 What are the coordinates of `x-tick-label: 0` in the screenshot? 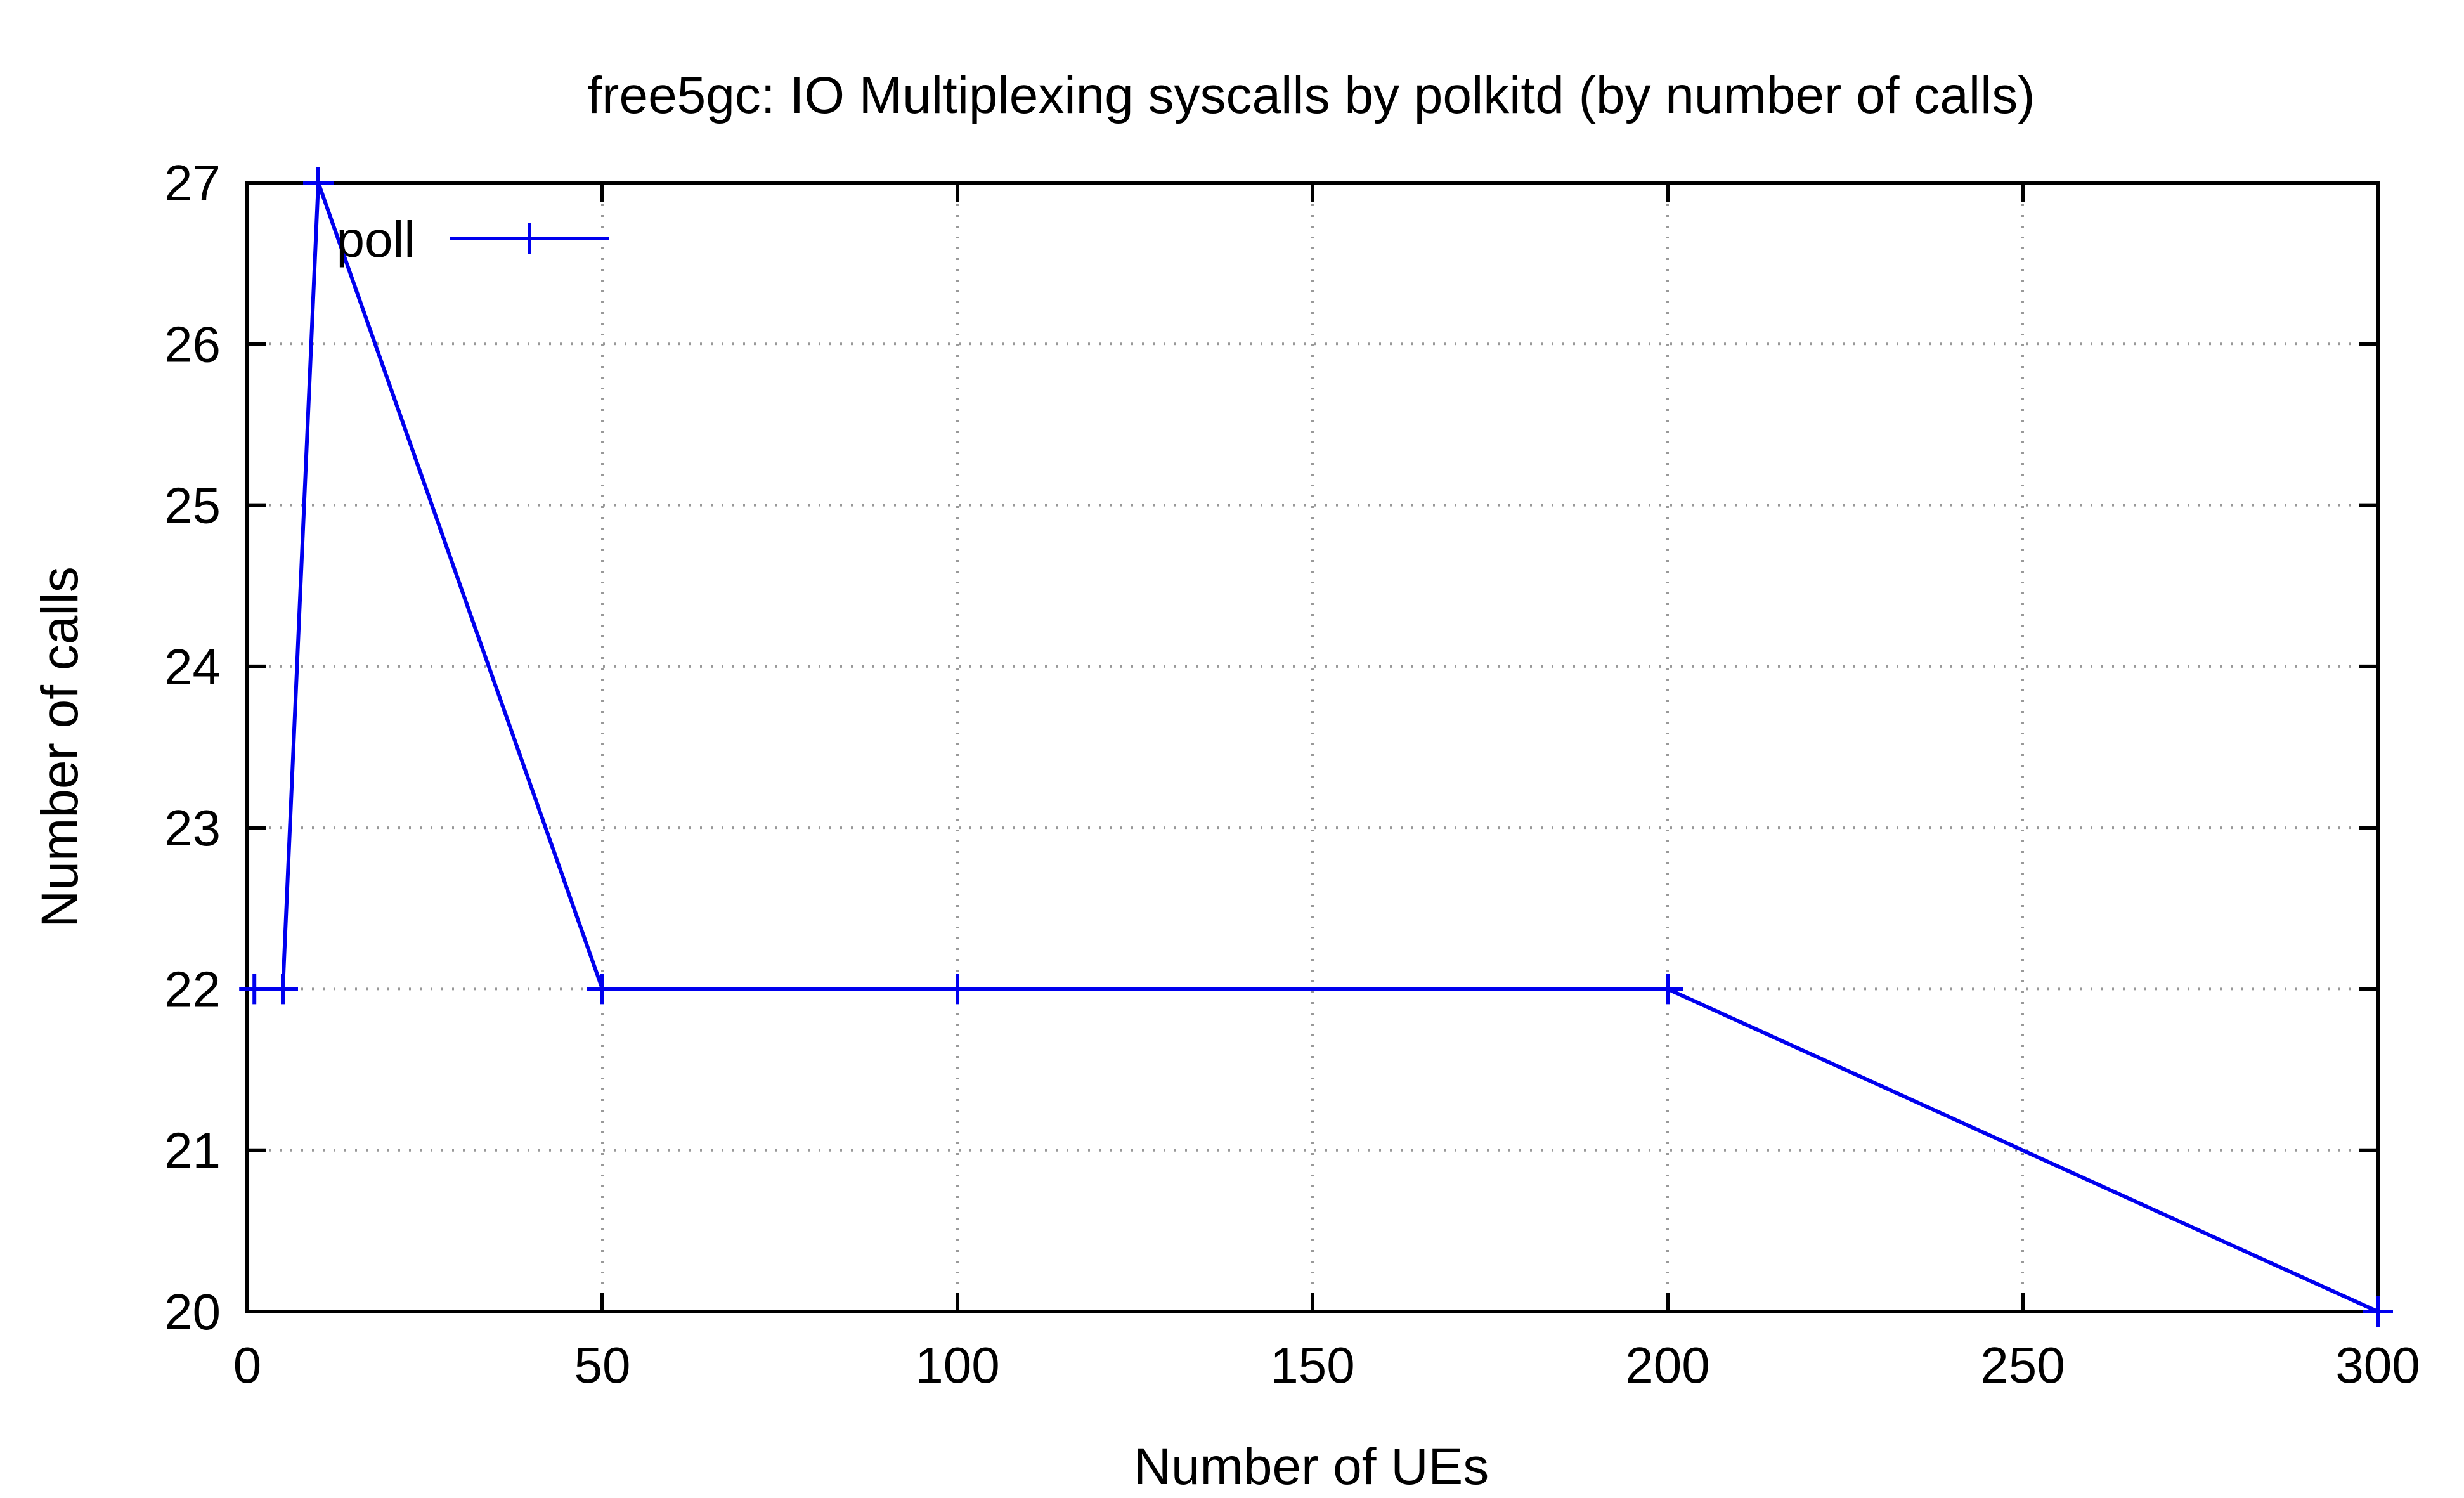 It's located at (247, 1365).